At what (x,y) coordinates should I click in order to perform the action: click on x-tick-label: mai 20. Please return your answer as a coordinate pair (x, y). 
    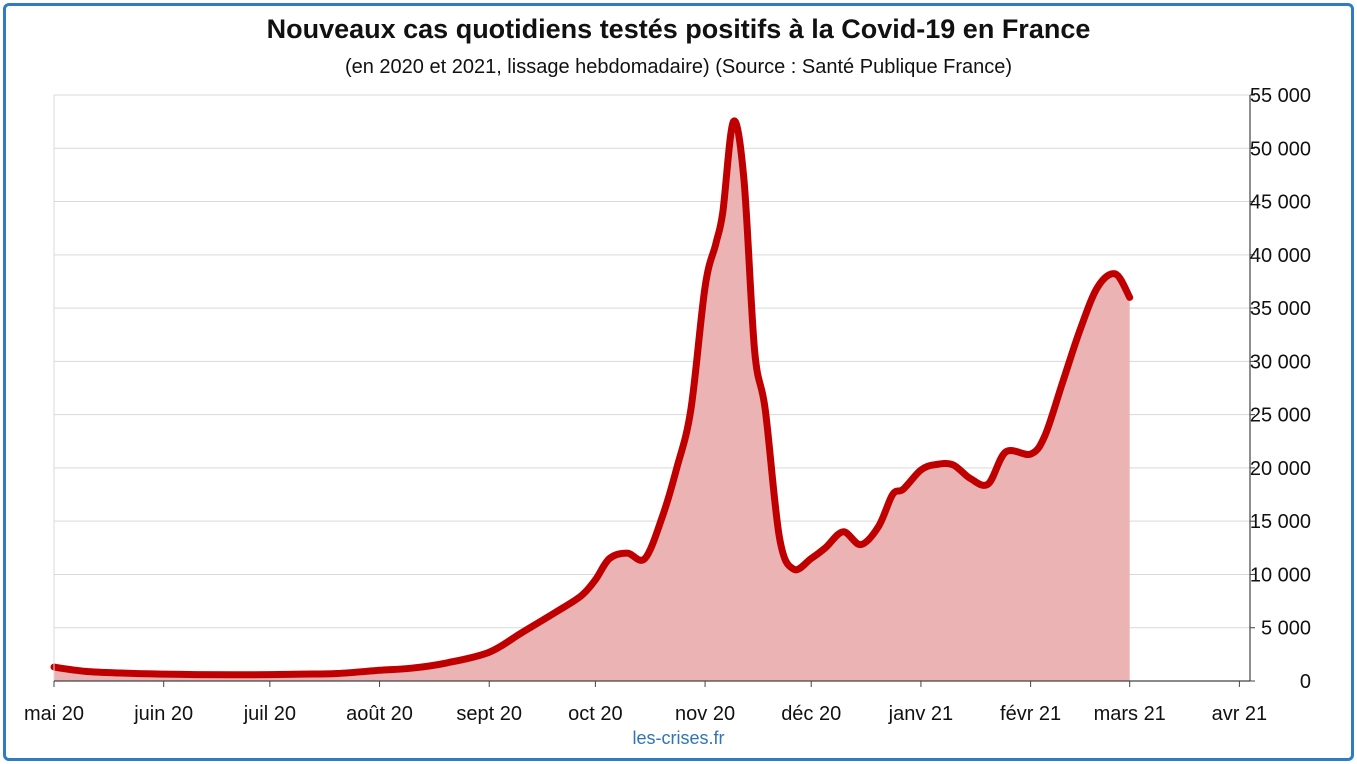
    Looking at the image, I should click on (54, 714).